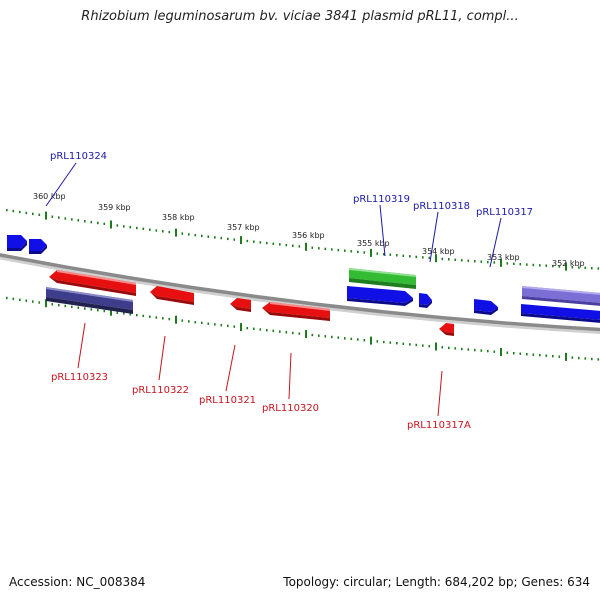 The width and height of the screenshot is (600, 605). What do you see at coordinates (230, 368) in the screenshot?
I see `leader-pRL110321` at bounding box center [230, 368].